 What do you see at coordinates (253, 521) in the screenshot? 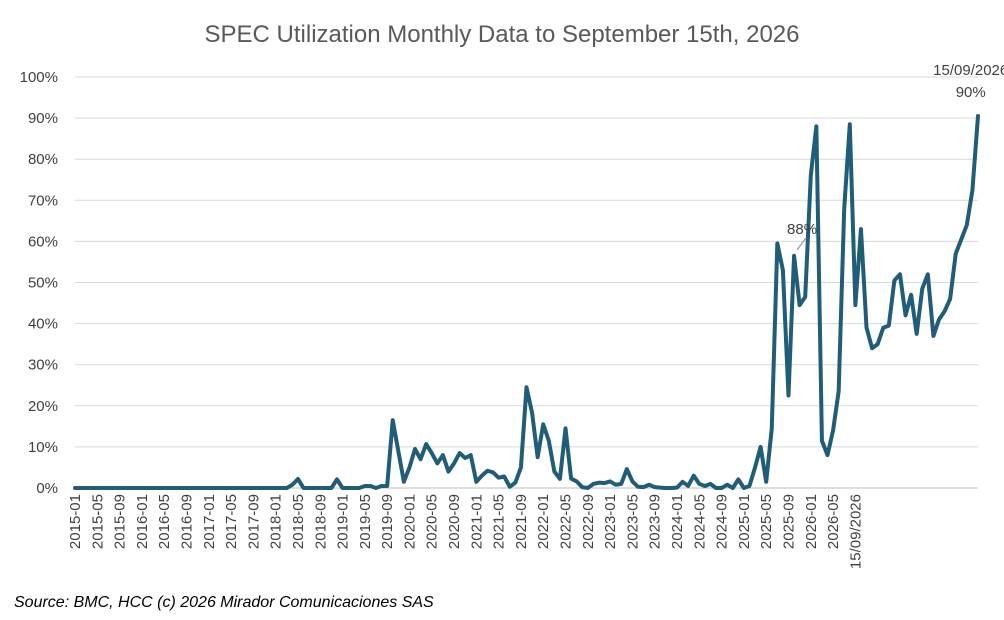
I see `x-tick-label: 2017-09` at bounding box center [253, 521].